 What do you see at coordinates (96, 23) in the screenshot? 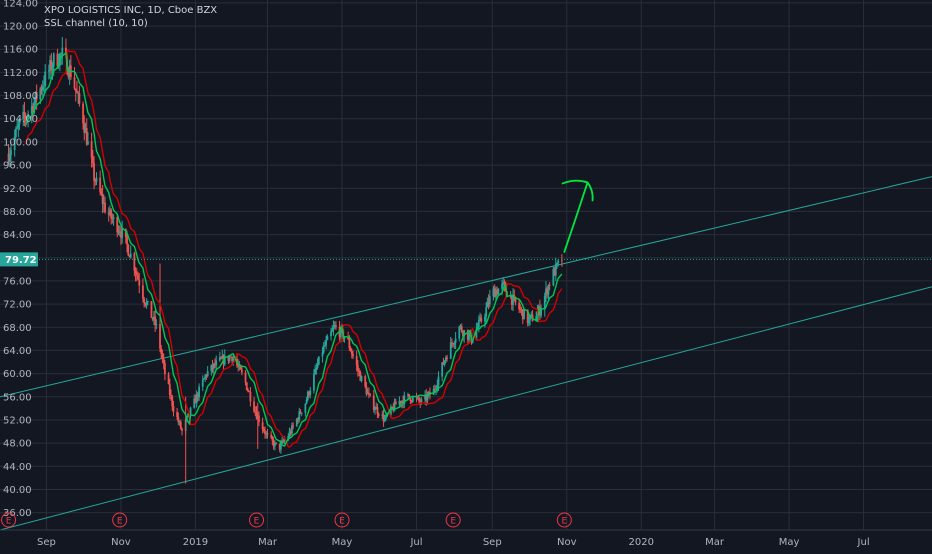
I see `indicator-label: SSL channel (10, 10)` at bounding box center [96, 23].